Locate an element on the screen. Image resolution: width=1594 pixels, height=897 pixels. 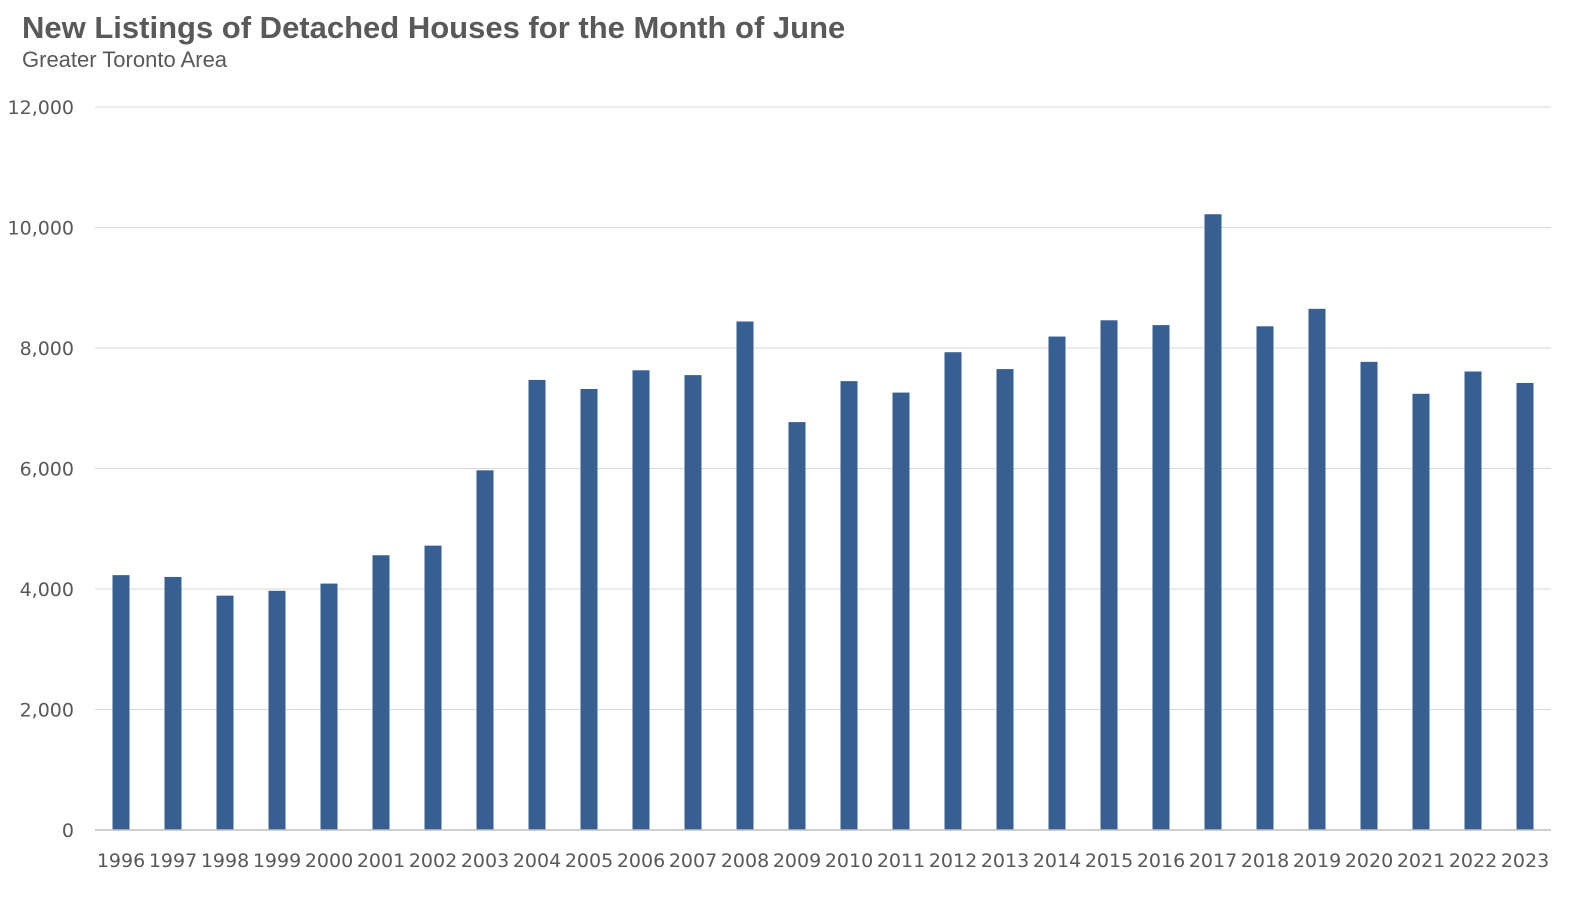
x-tick-label: 2011 is located at coordinates (901, 861).